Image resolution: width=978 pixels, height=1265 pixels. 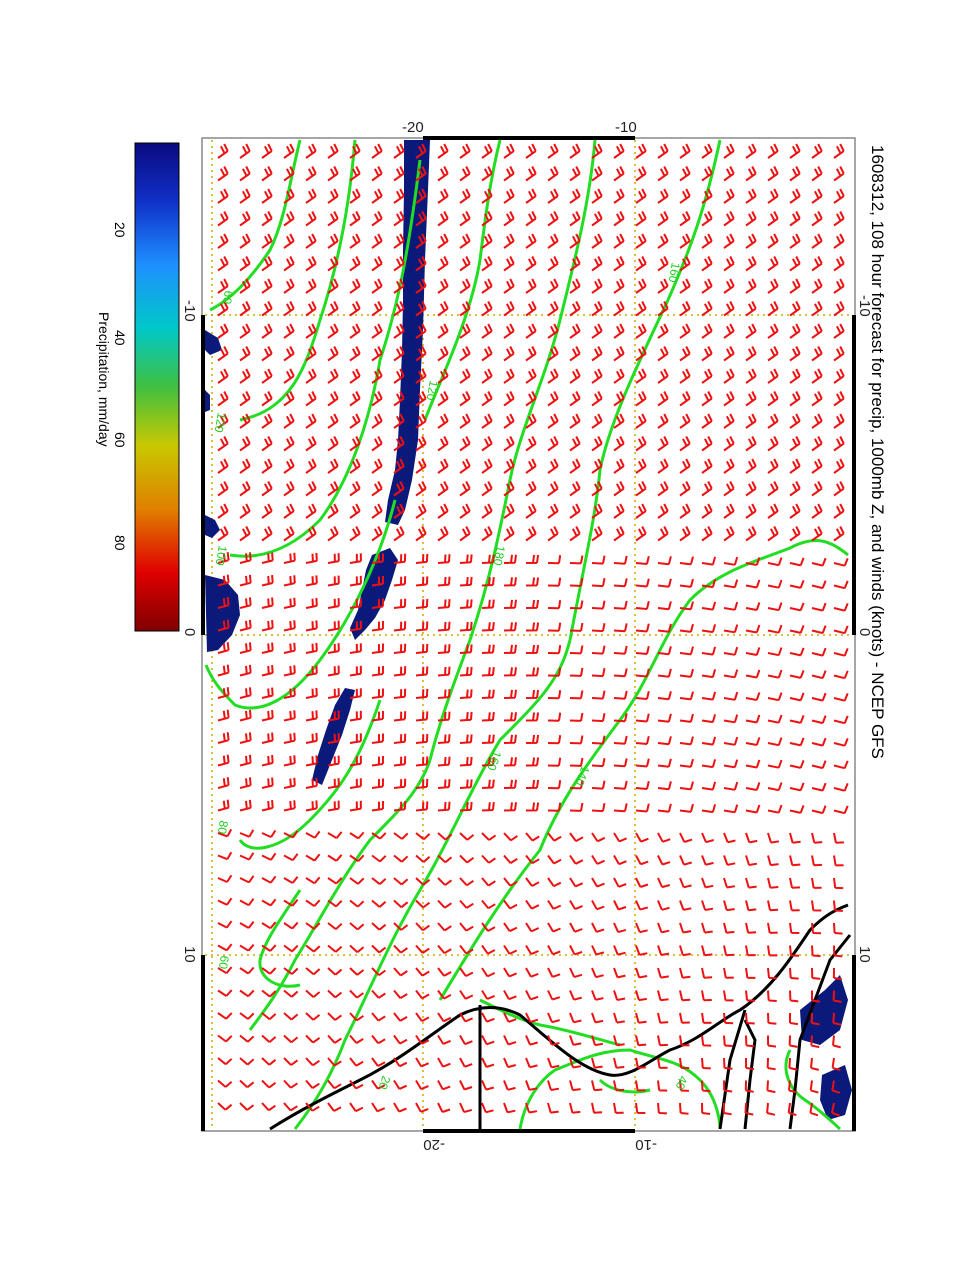 I want to click on colorbar-label: Precipitation, mm/day, so click(x=104, y=379).